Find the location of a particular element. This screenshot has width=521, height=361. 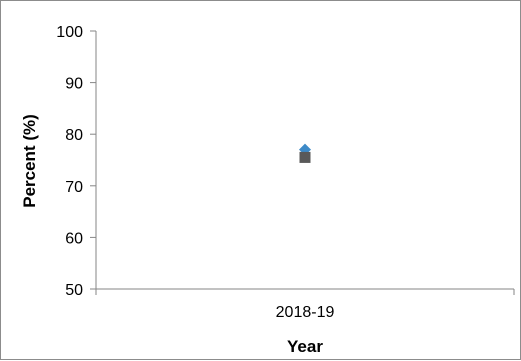

y-tick-label: 70 is located at coordinates (74, 187).